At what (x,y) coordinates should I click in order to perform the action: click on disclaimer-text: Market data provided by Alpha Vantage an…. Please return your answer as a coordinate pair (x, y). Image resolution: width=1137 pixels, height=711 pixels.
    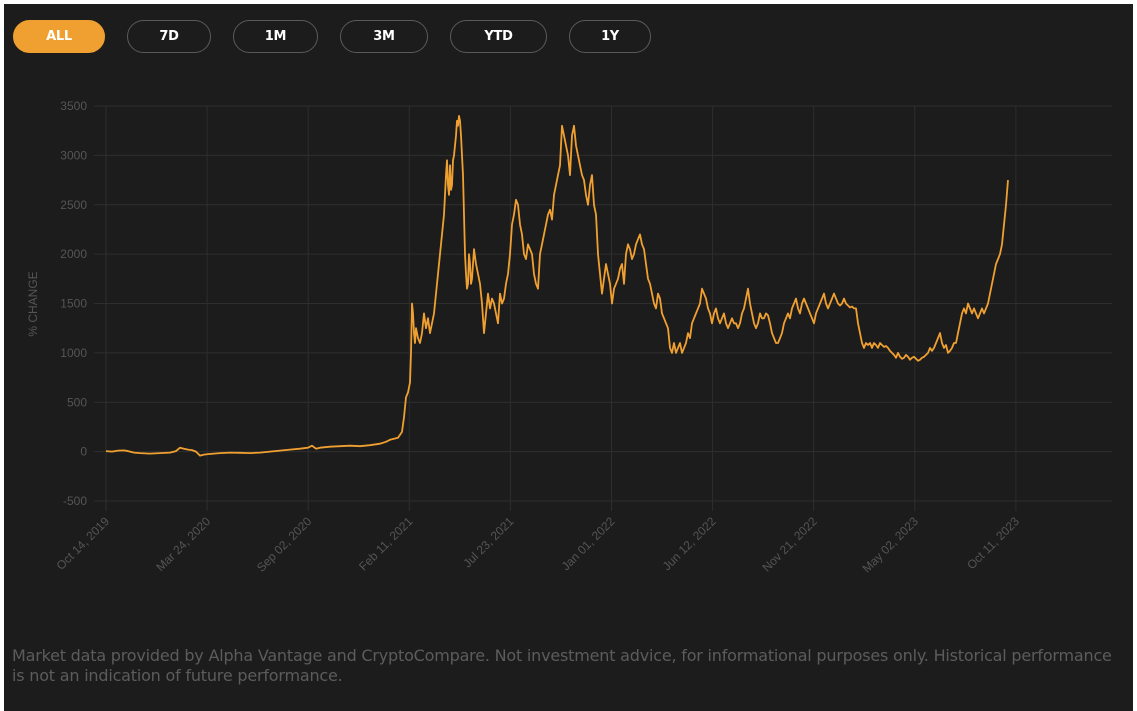
    Looking at the image, I should click on (562, 665).